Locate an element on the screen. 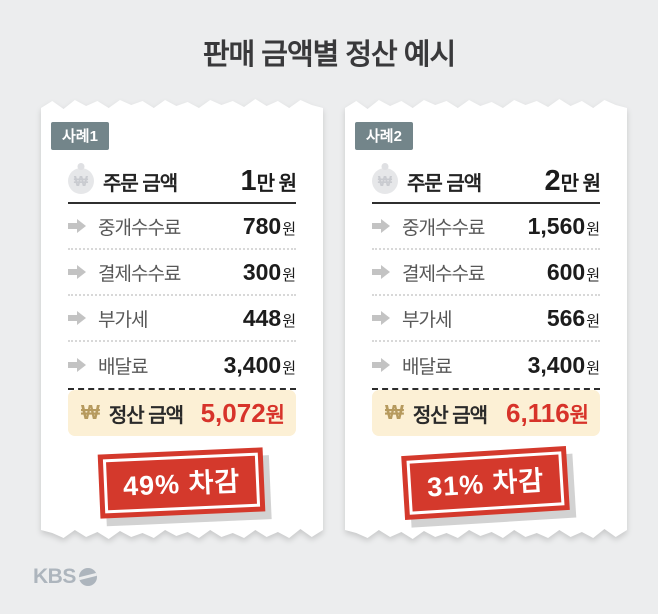 The image size is (658, 614). settlement-row: ₩ 정산 금액 5,072 원 is located at coordinates (182, 413).